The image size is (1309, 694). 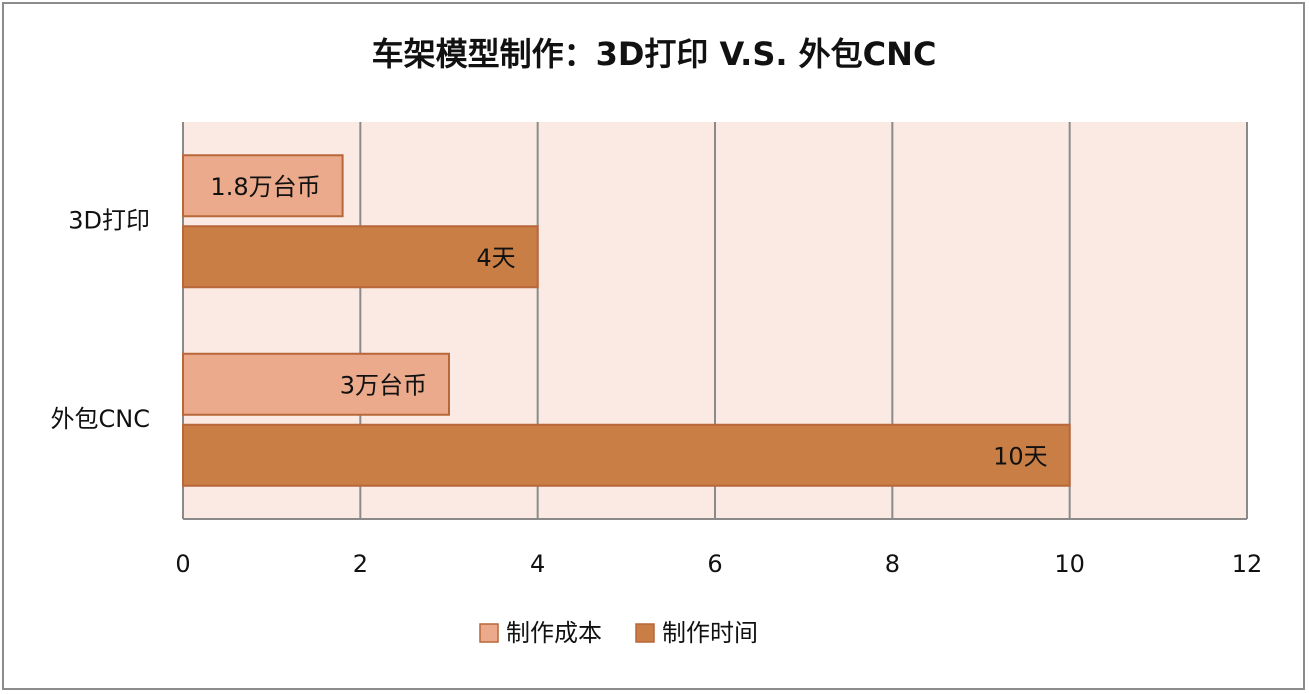 What do you see at coordinates (1069, 564) in the screenshot?
I see `x-tick-label: 10` at bounding box center [1069, 564].